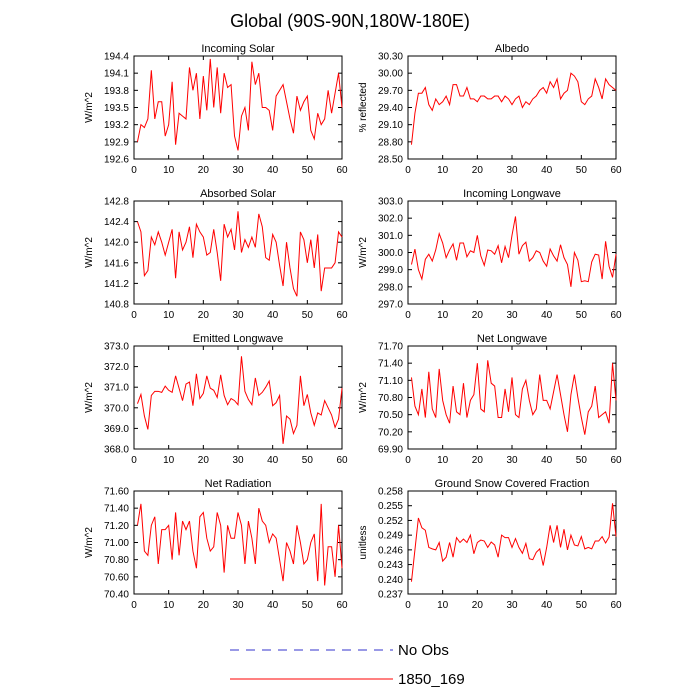  Describe the element at coordinates (390, 270) in the screenshot. I see `y-tick-label: 299.0` at that location.